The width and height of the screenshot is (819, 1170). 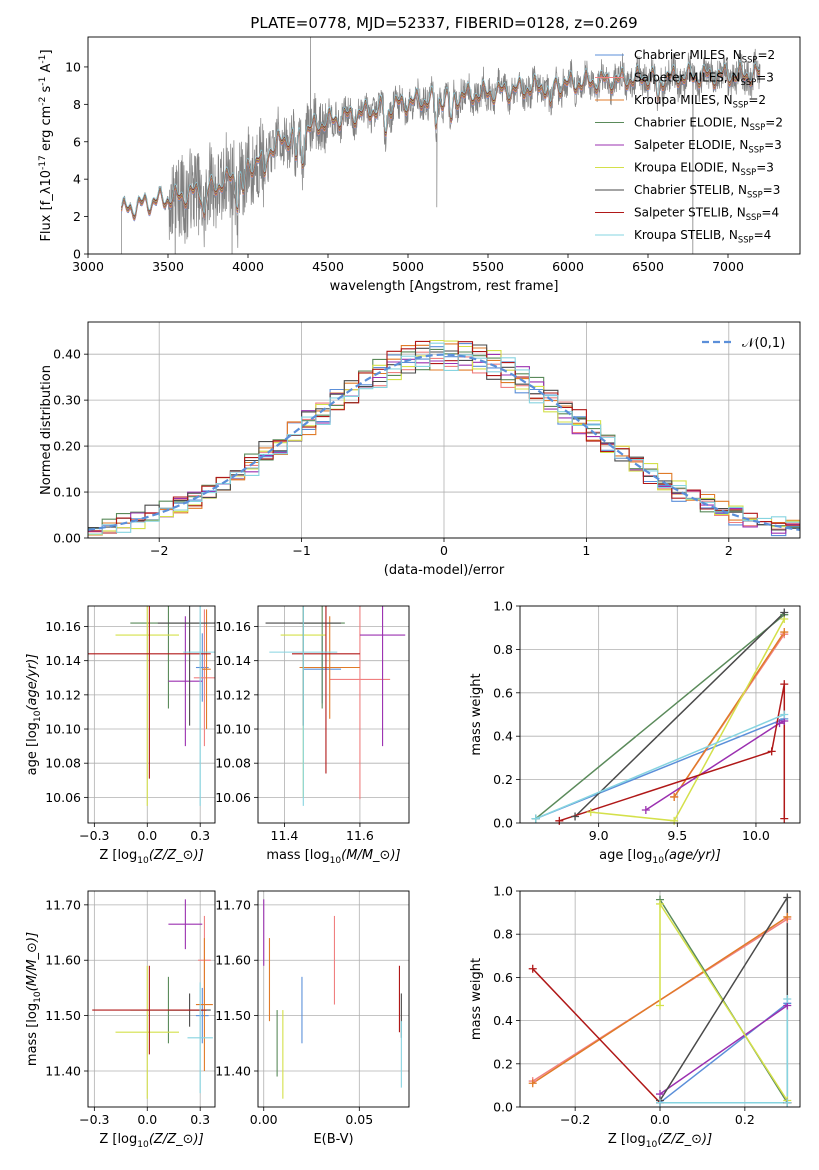 What do you see at coordinates (200, 1119) in the screenshot?
I see `x-tick-label: 0.3` at bounding box center [200, 1119].